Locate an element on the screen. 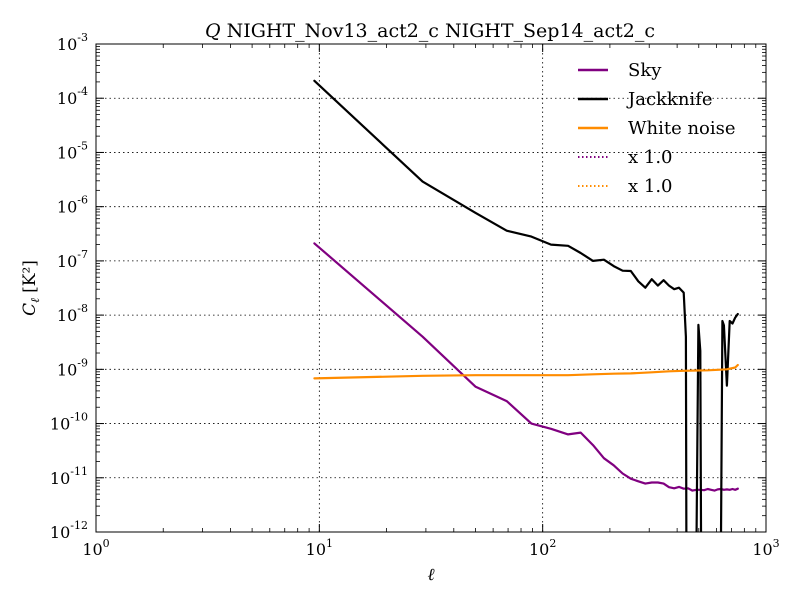  y-tick-label: 10⁻⁵ is located at coordinates (72, 150).